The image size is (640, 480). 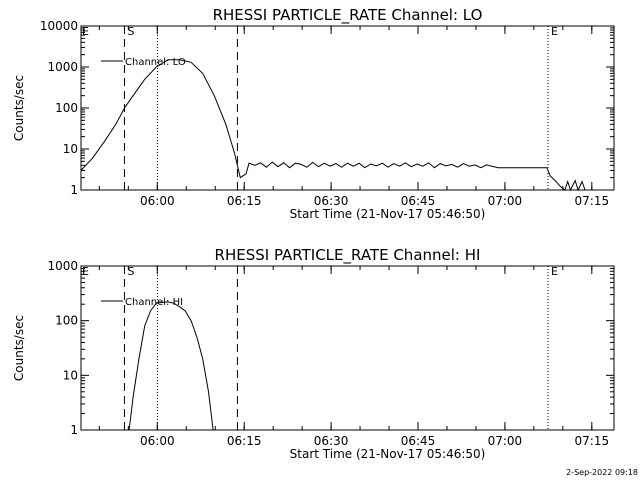 I want to click on series-line-hi, so click(x=171, y=366).